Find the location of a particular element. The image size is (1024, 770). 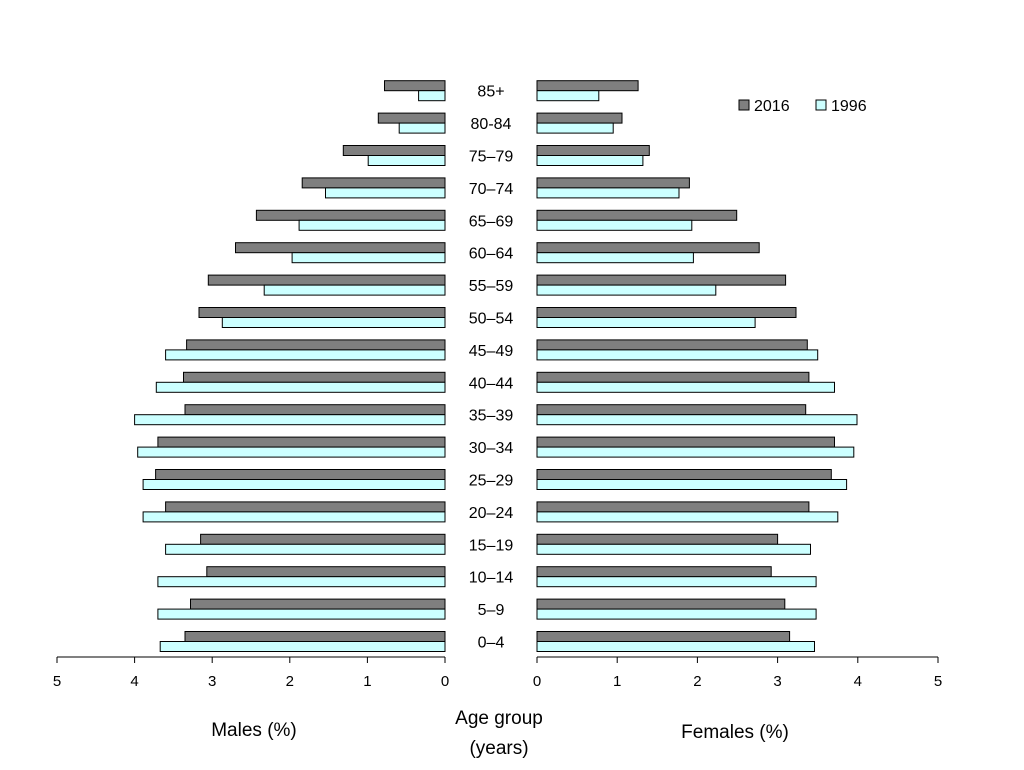

males-axis-title: Males (%) is located at coordinates (254, 730).